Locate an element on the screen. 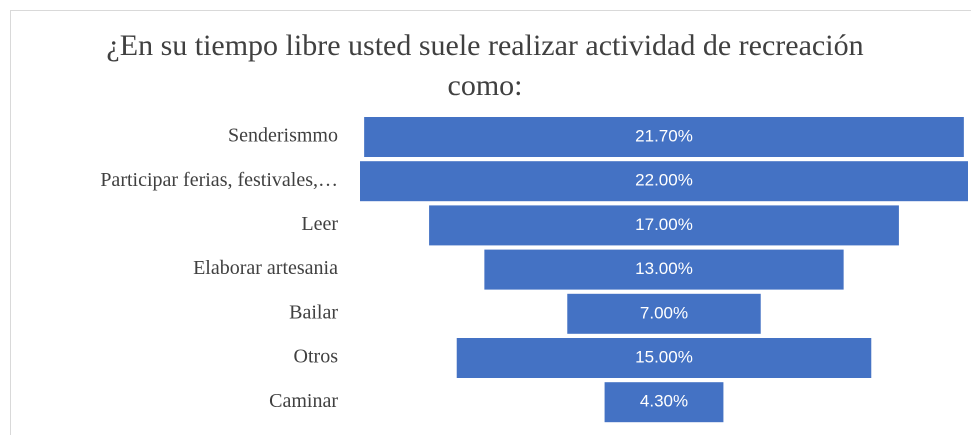 This screenshot has width=971, height=435. data-label: 15.00% is located at coordinates (664, 356).